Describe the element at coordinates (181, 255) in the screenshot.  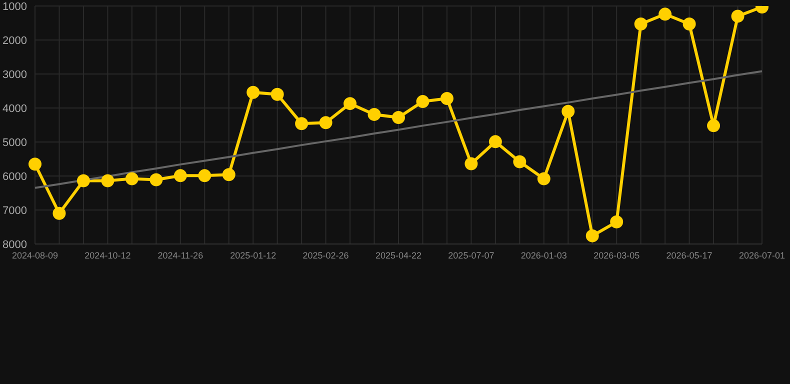
I see `x-tick-label: 2024-11-26` at that location.